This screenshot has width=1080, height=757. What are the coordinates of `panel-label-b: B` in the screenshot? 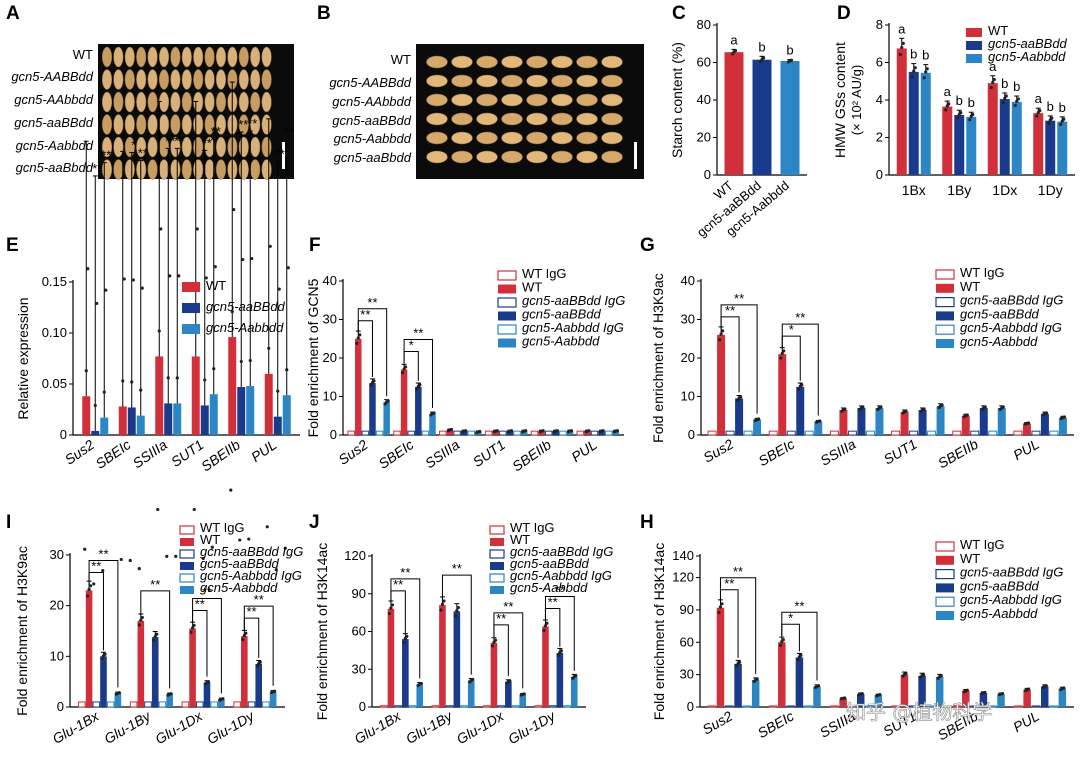 It's located at (324, 13).